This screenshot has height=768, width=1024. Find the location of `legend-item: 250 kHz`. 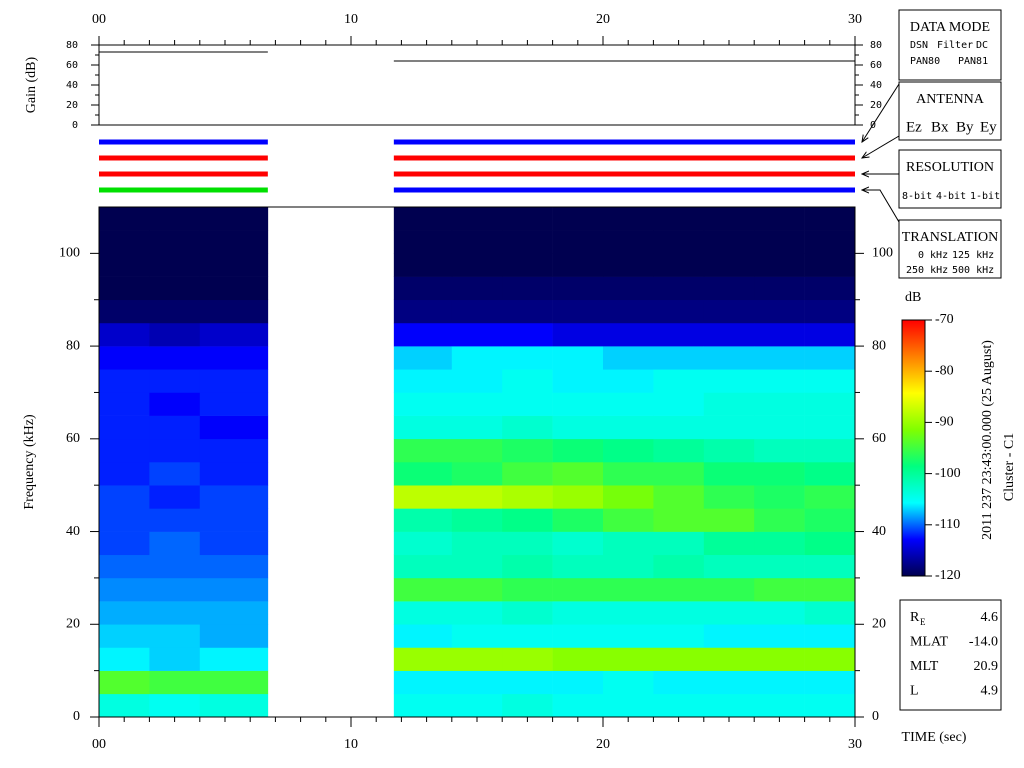

legend-item: 250 kHz is located at coordinates (927, 270).